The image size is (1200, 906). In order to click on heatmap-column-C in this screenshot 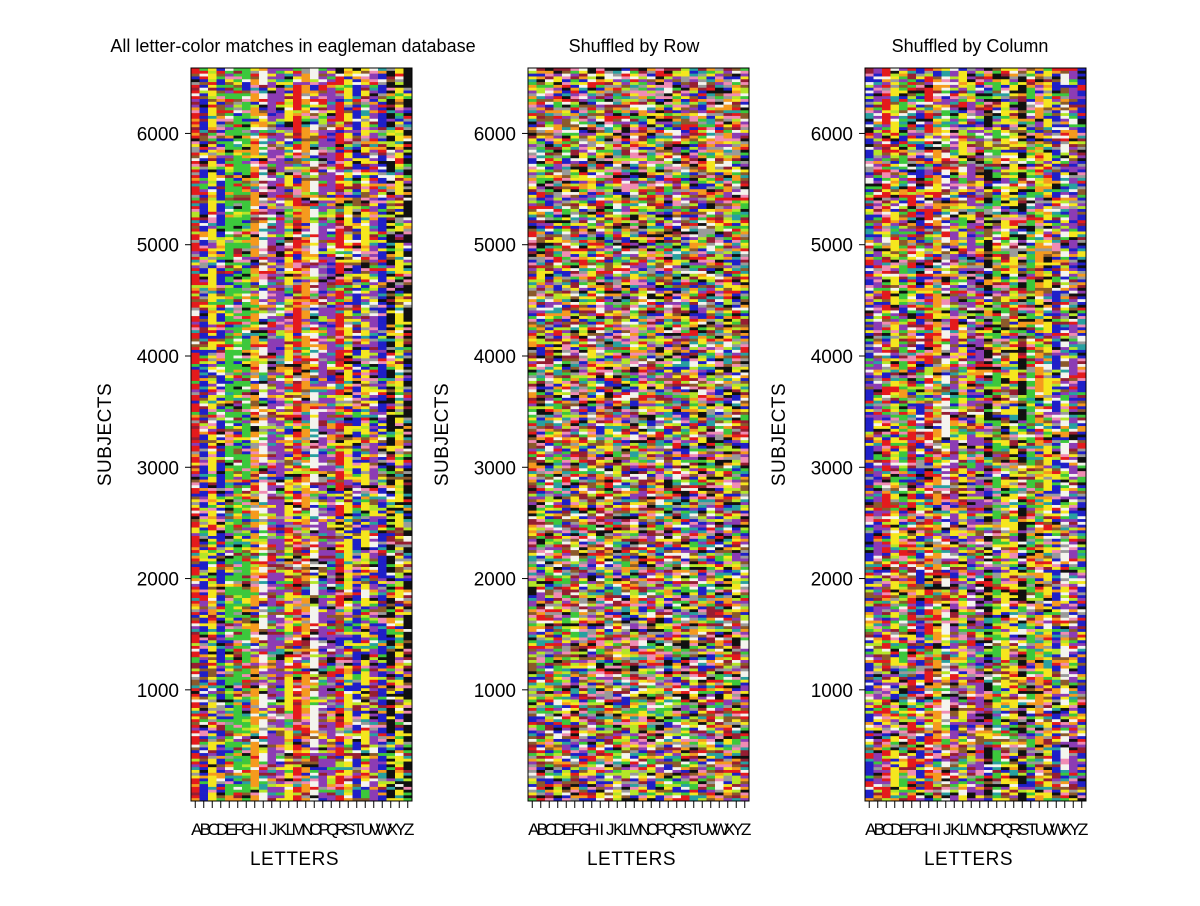, I will do `click(212, 435)`.